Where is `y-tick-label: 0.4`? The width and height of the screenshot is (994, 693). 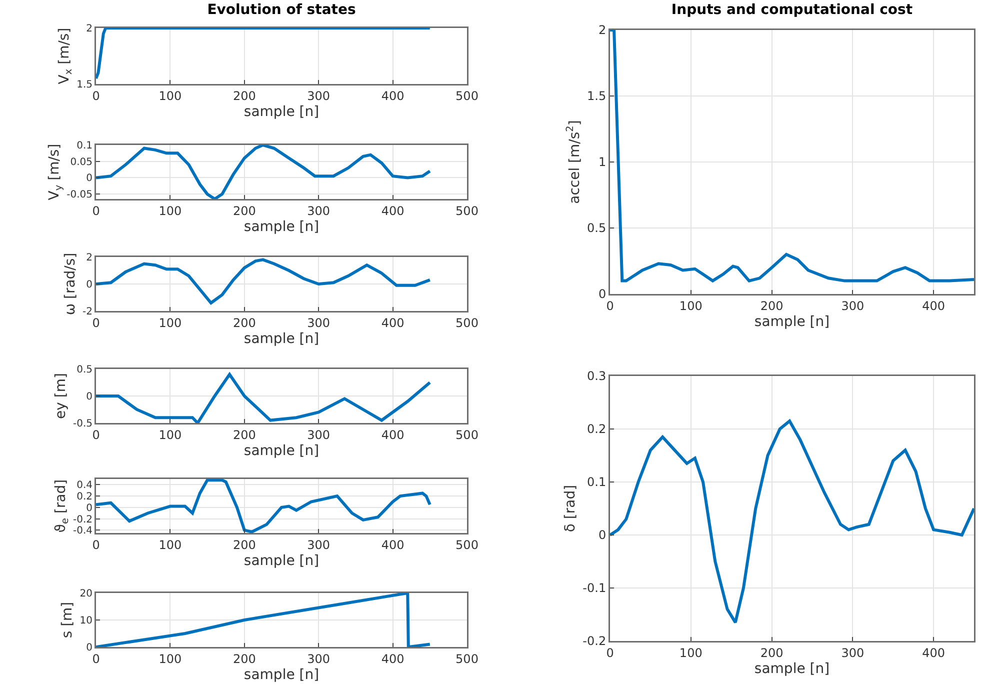 y-tick-label: 0.4 is located at coordinates (84, 486).